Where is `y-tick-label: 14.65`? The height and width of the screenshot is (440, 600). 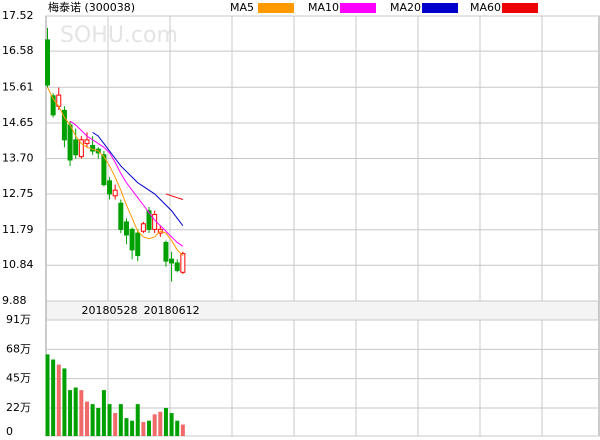 y-tick-label: 14.65 is located at coordinates (18, 122).